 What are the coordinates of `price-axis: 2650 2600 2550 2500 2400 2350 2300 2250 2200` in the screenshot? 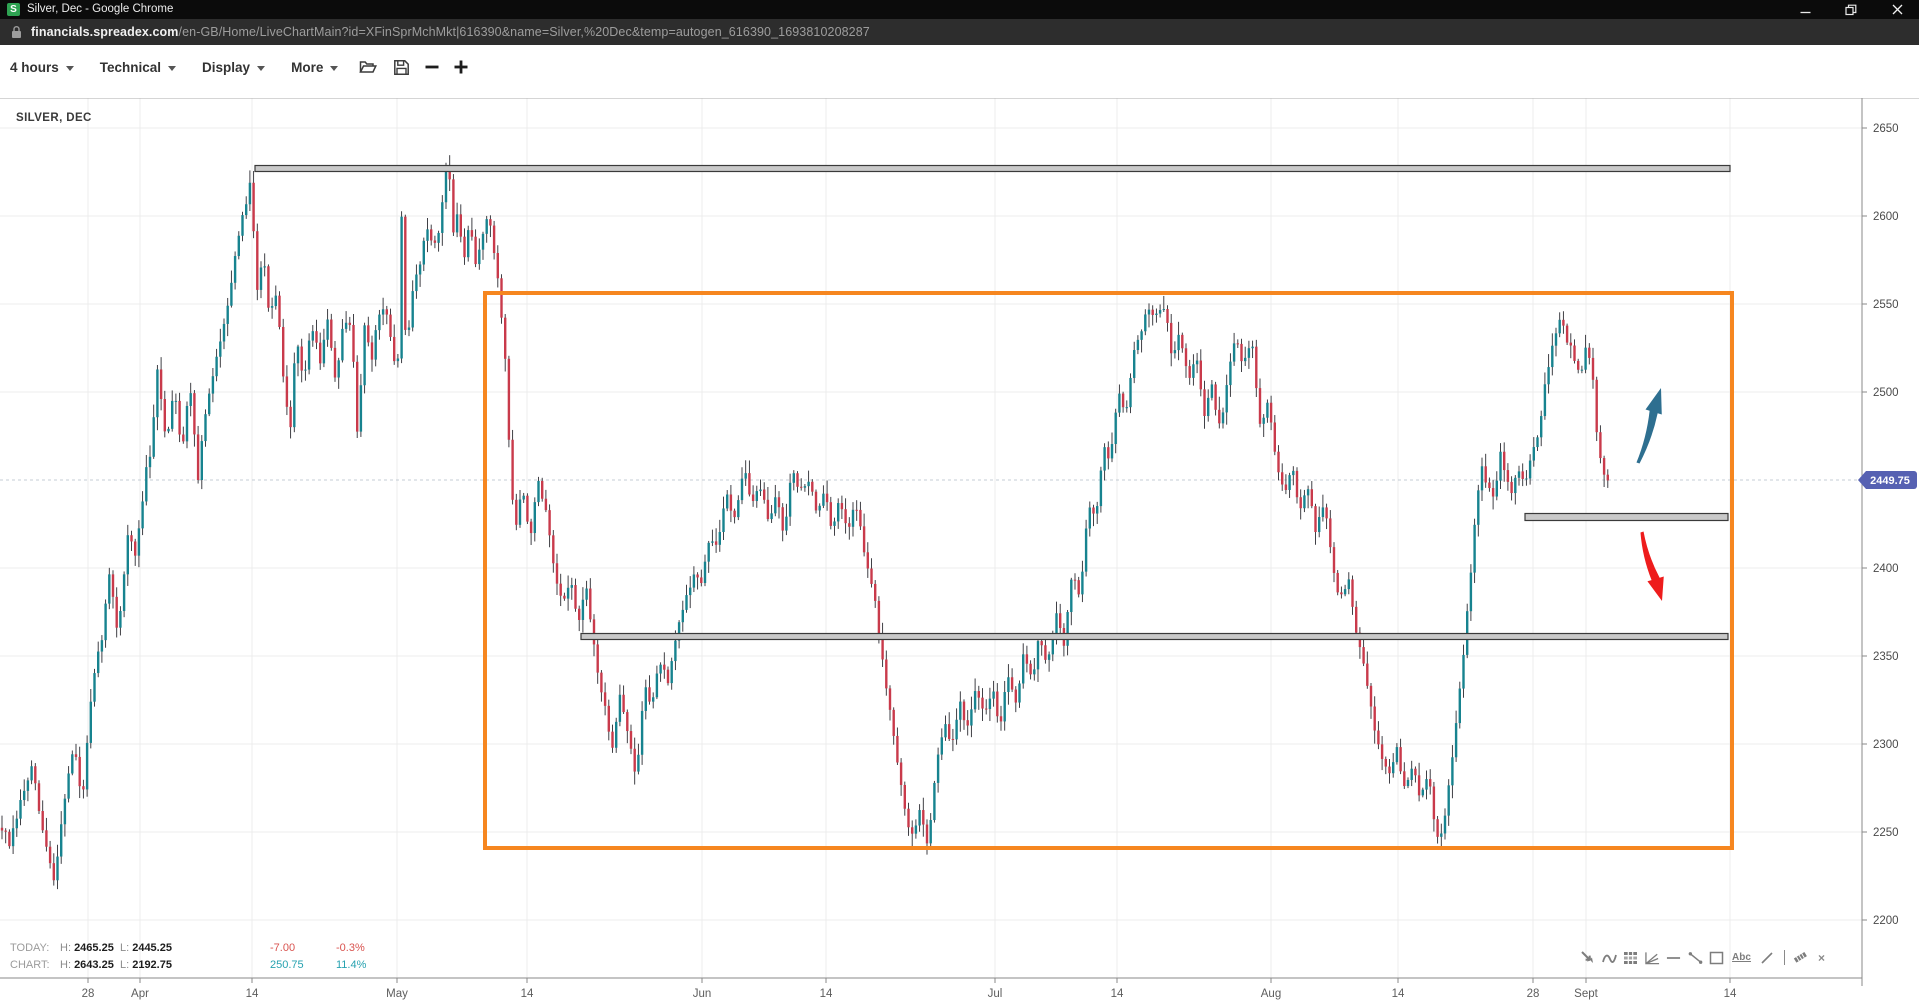 It's located at (1880, 525).